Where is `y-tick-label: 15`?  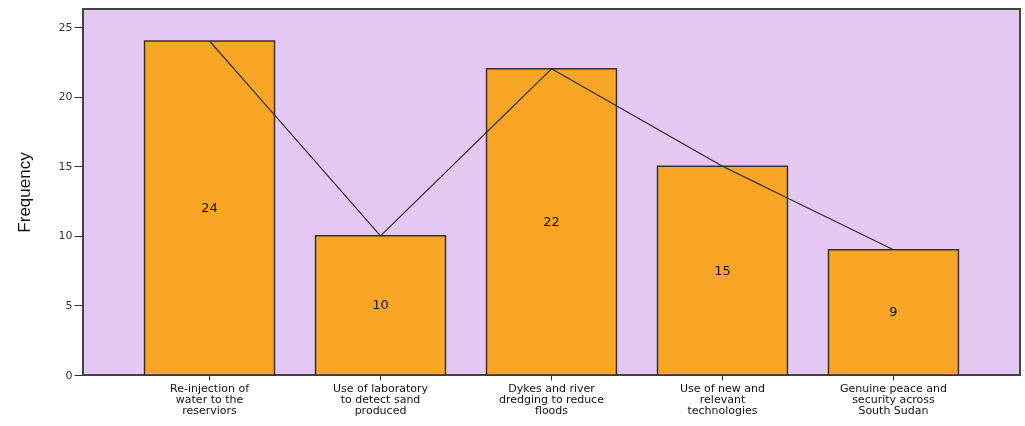 y-tick-label: 15 is located at coordinates (65, 166).